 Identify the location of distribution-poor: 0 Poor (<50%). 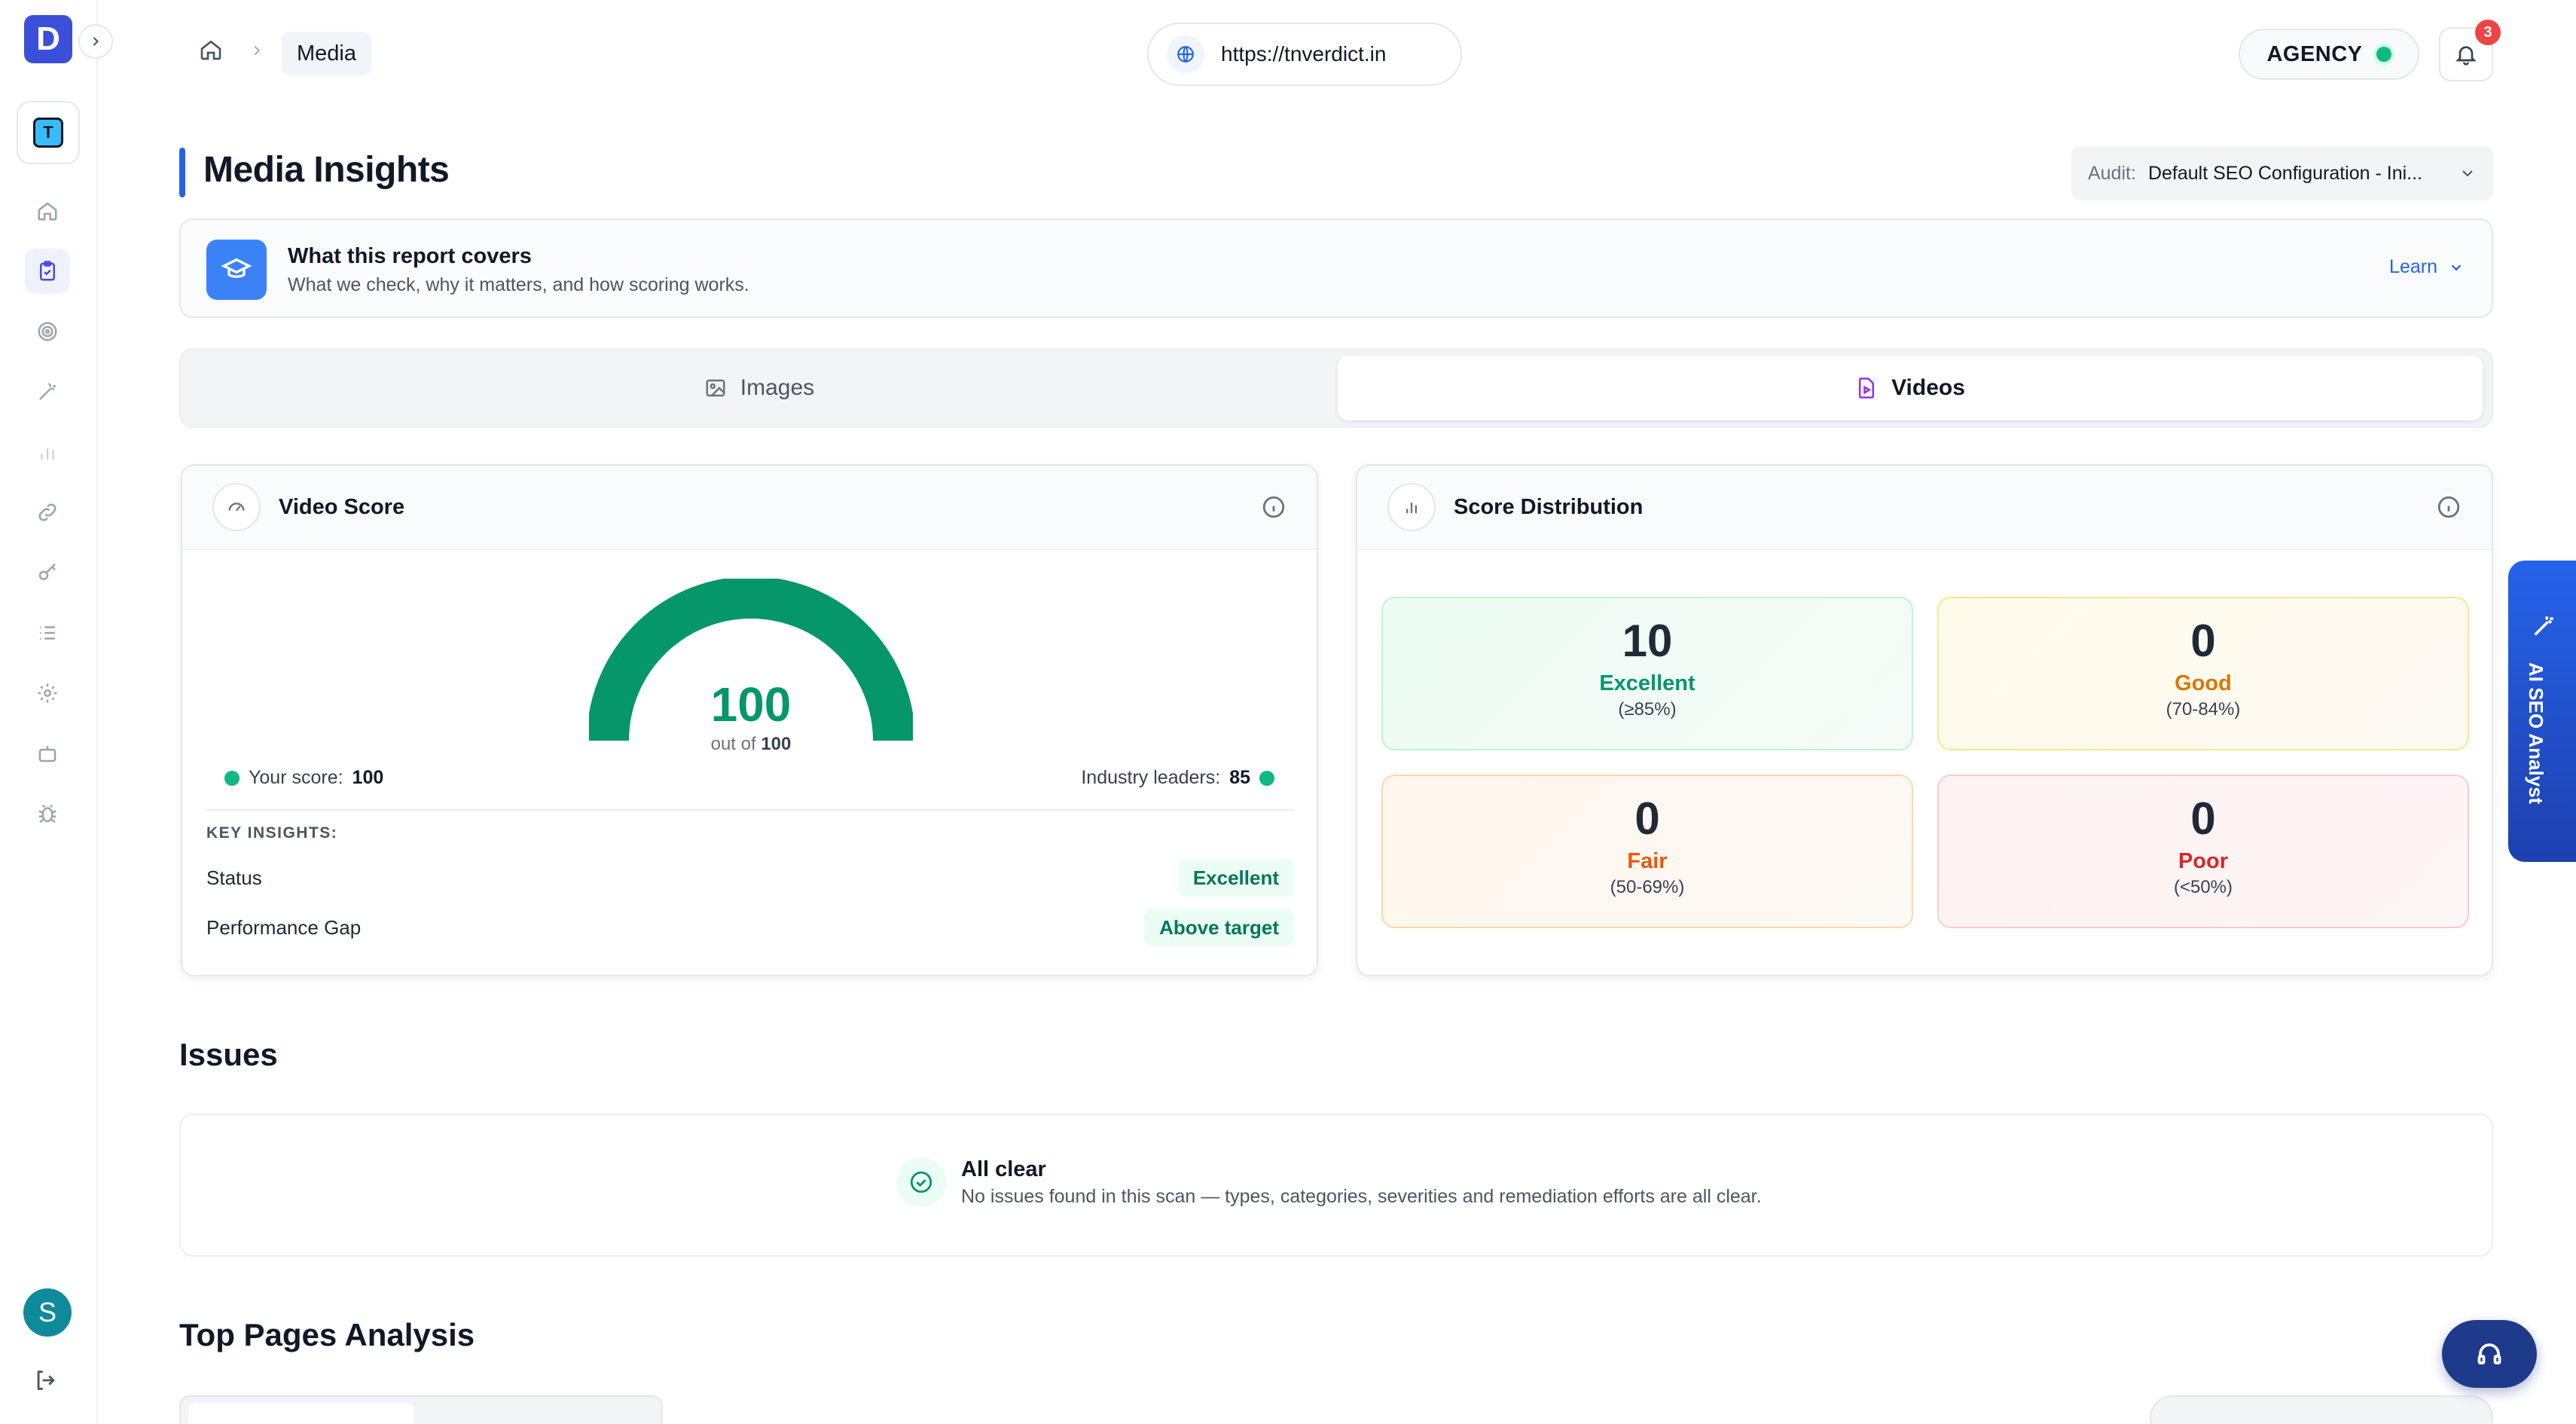
(2203, 851).